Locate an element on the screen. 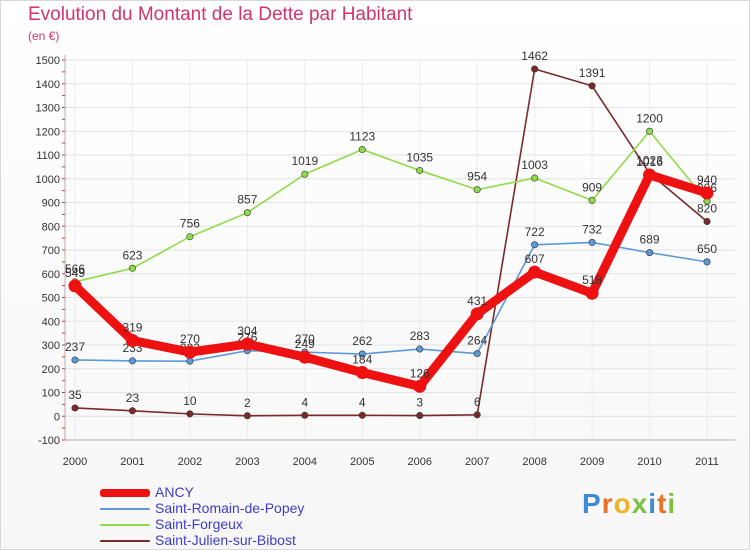  data-label: 954 is located at coordinates (477, 177).